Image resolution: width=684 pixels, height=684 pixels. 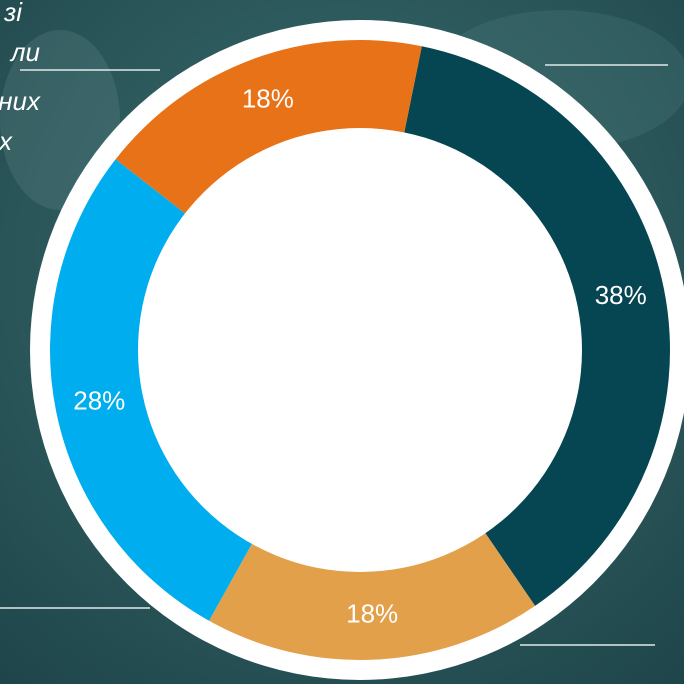 What do you see at coordinates (621, 295) in the screenshot?
I see `data-label: 38%` at bounding box center [621, 295].